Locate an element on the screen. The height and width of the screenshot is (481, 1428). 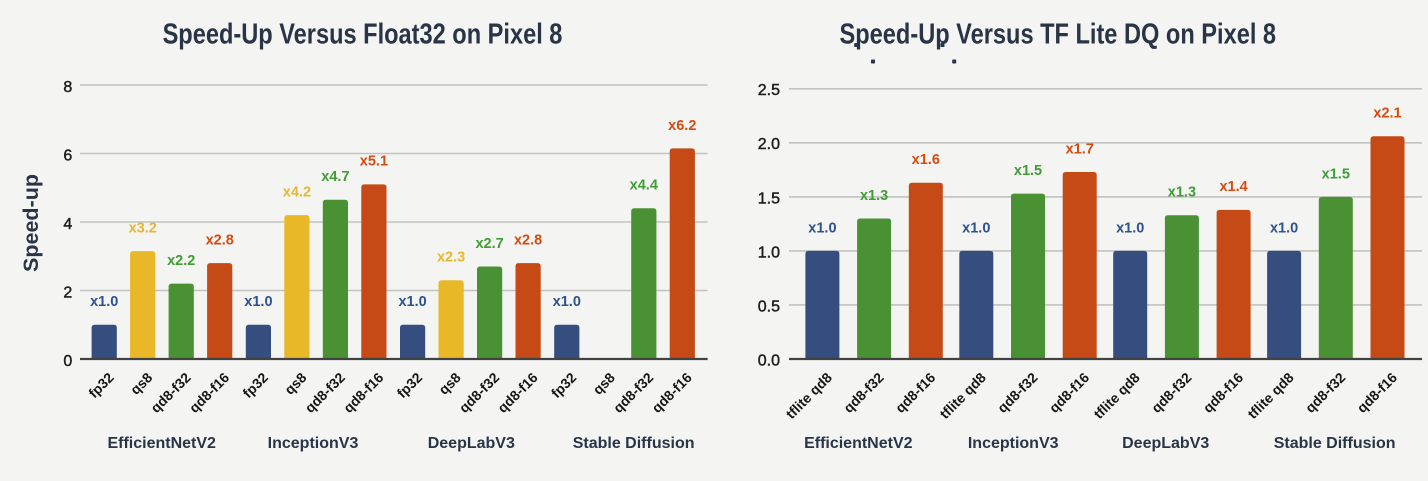
svg-text: x2.2 is located at coordinates (181, 261).